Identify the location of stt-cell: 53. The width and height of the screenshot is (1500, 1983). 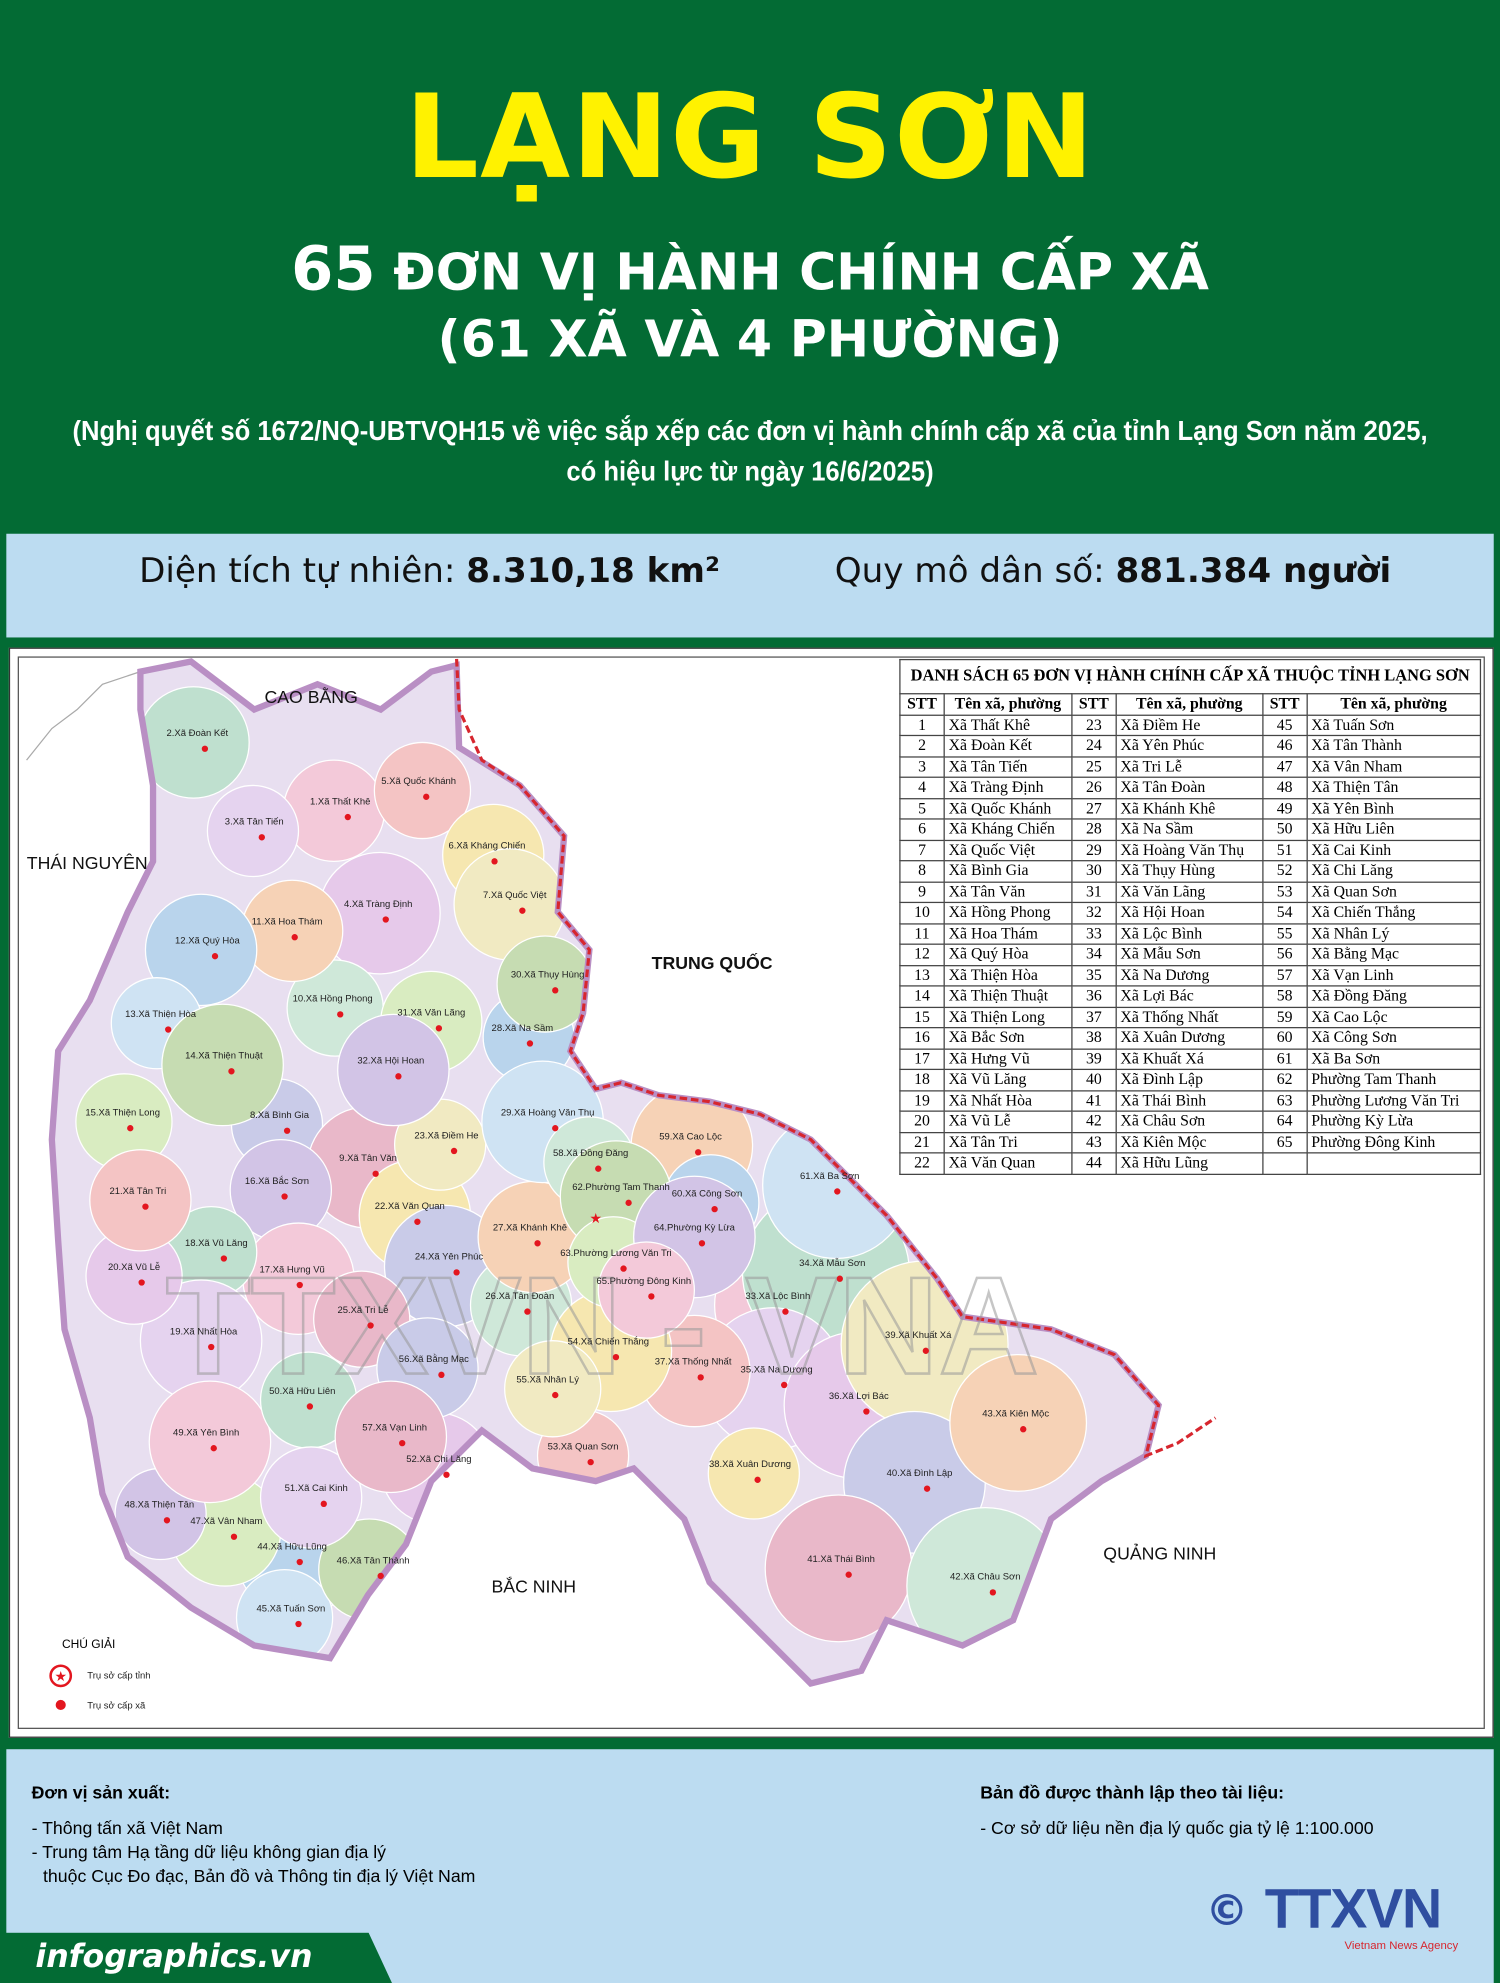
(1284, 892).